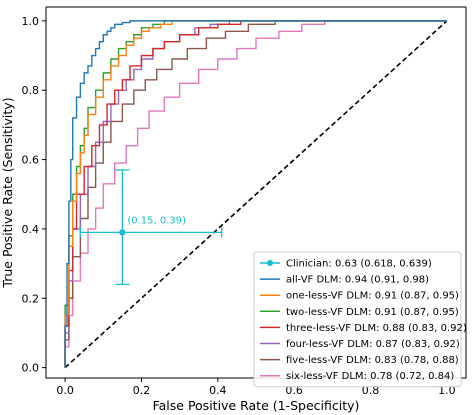  I want to click on legend-label-6: four-less-VF DLM: 0.87 (0.83, 0.92), so click(373, 344).